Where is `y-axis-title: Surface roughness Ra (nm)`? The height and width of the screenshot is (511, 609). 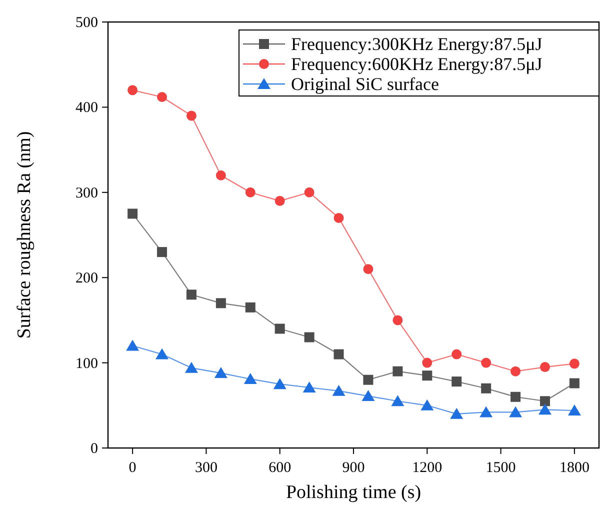
y-axis-title: Surface roughness Ra (nm) is located at coordinates (24, 235).